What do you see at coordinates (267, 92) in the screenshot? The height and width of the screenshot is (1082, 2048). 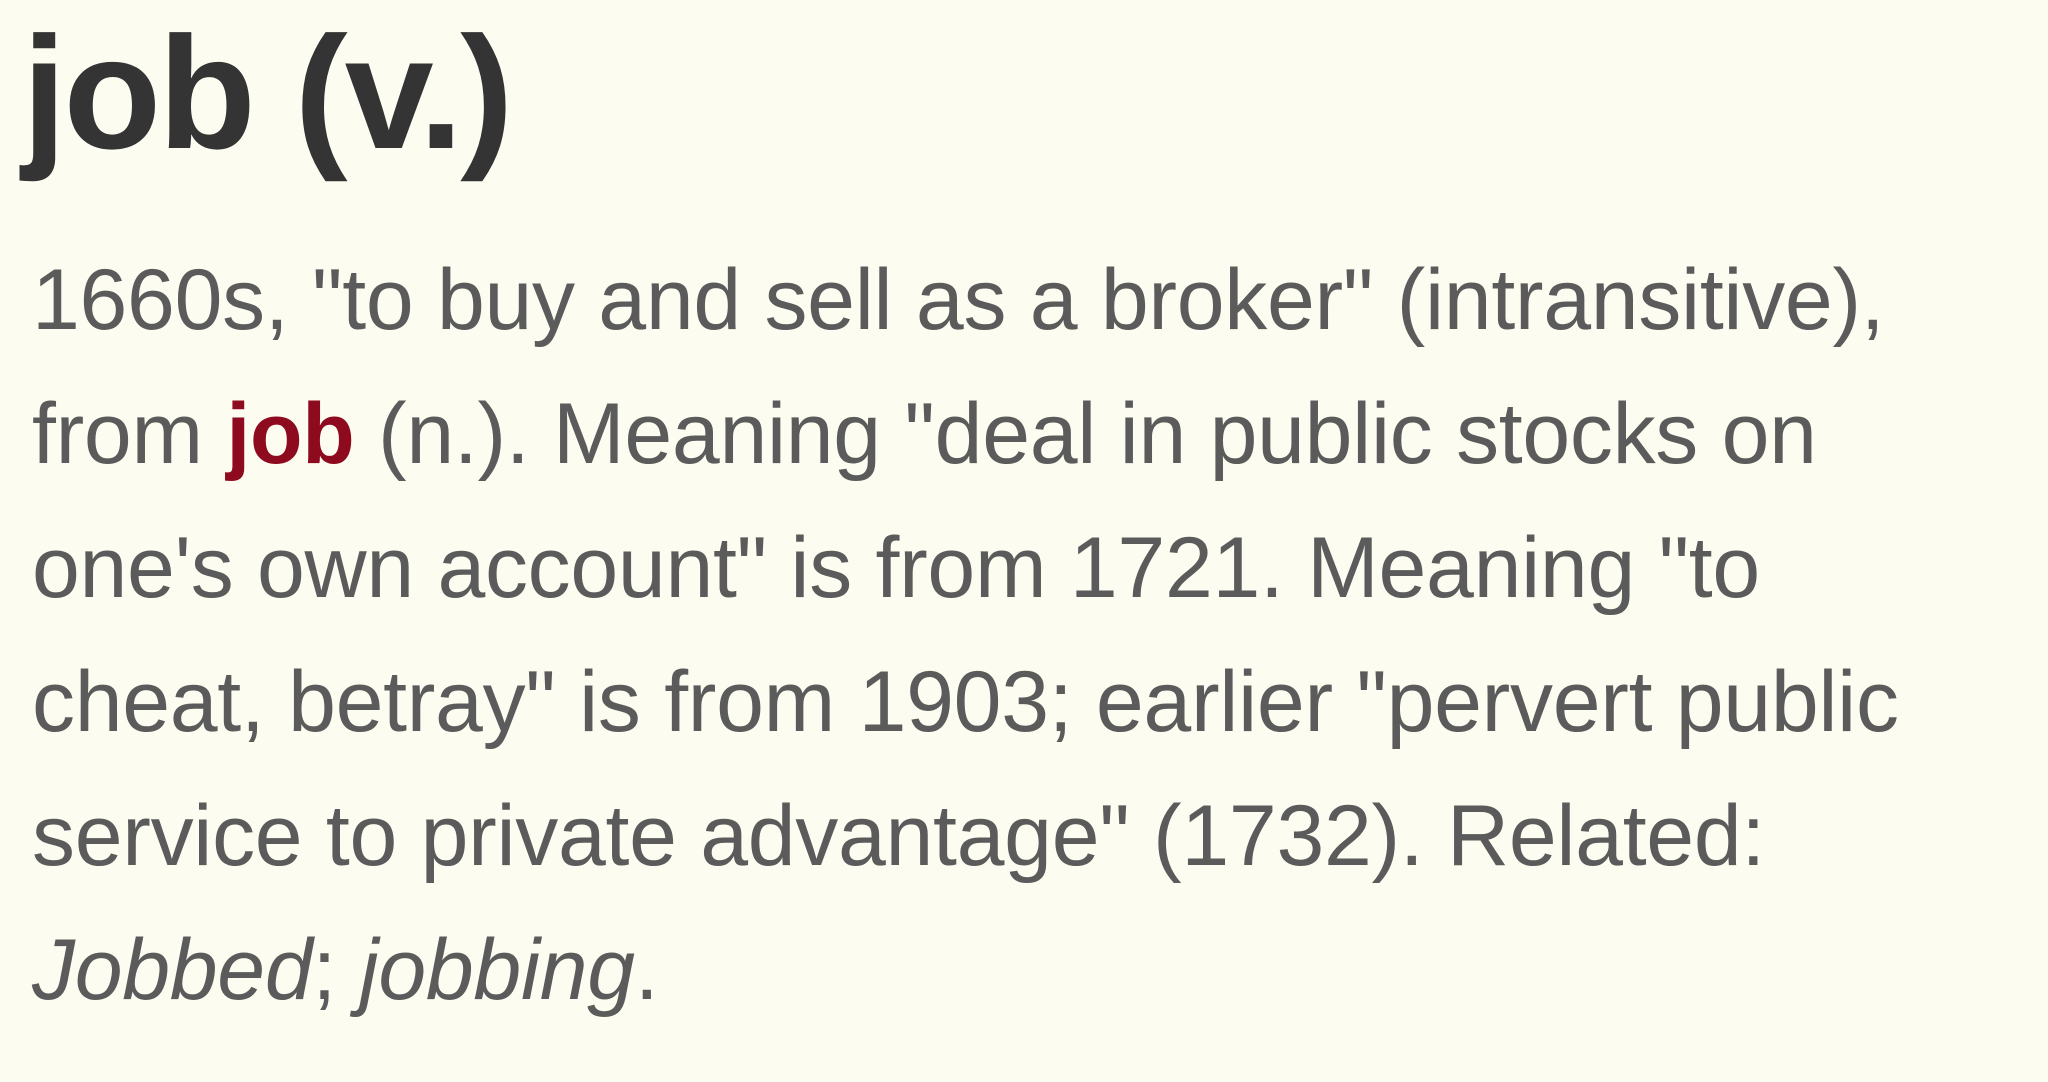 I see `entry-heading: job (v.)` at bounding box center [267, 92].